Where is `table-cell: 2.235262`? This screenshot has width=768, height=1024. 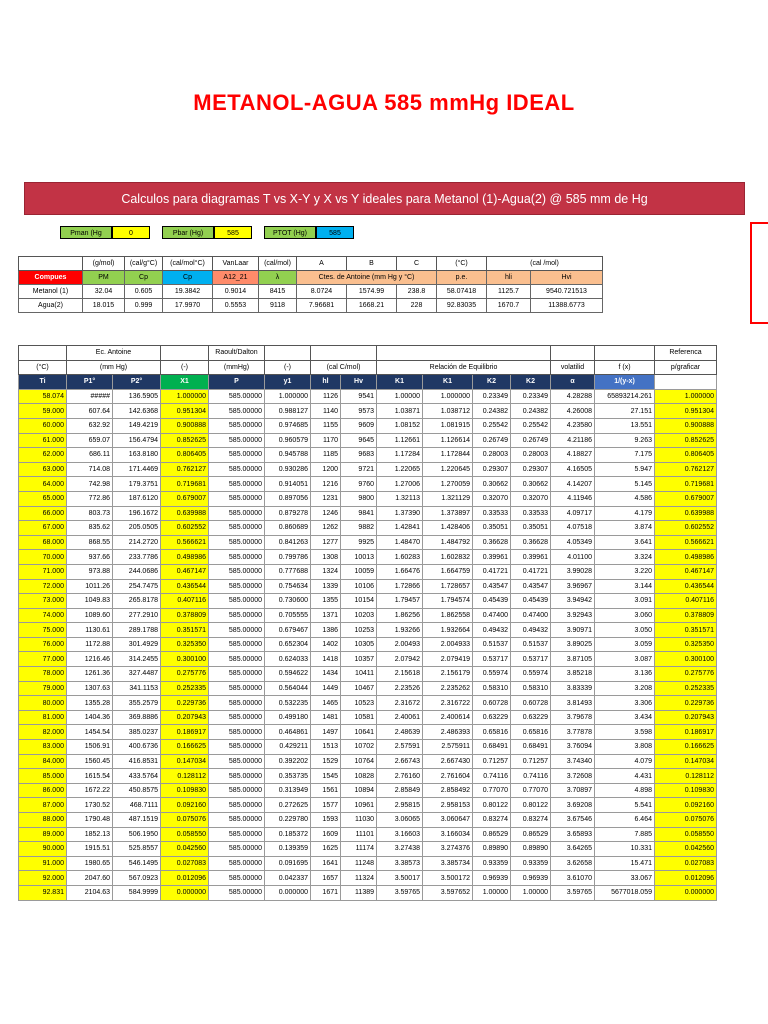 table-cell: 2.235262 is located at coordinates (447, 688).